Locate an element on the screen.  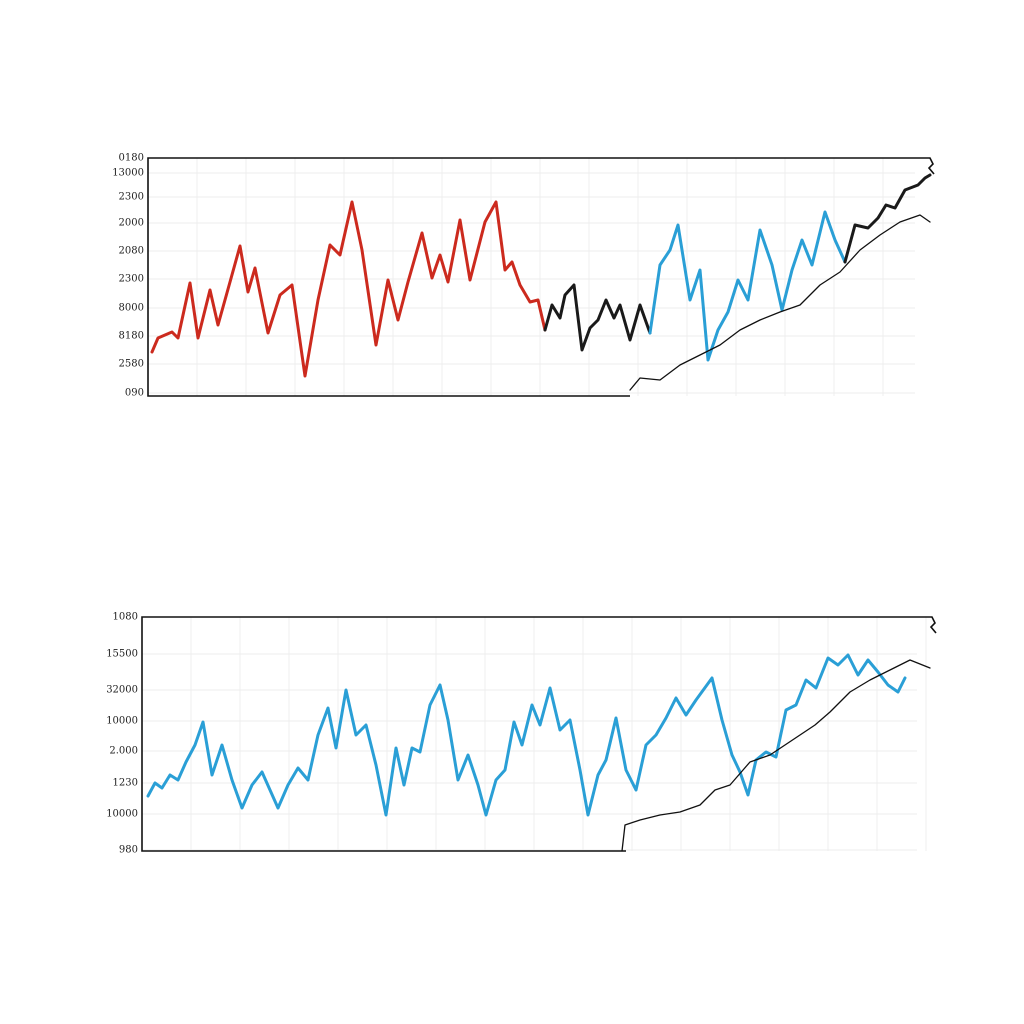
y-tick-label: 32000 is located at coordinates (122, 690).